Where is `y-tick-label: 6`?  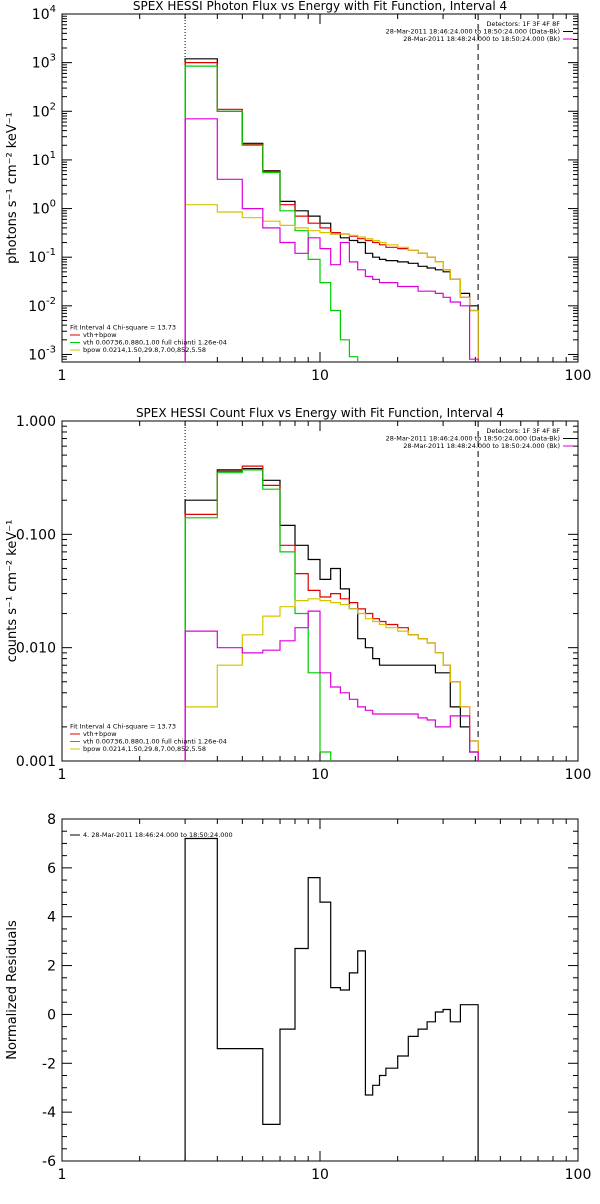
y-tick-label: 6 is located at coordinates (51, 869).